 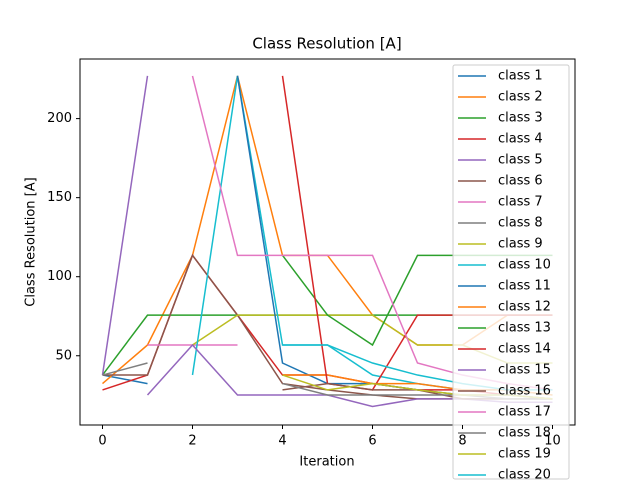 What do you see at coordinates (102, 441) in the screenshot?
I see `x-tick-label: 0` at bounding box center [102, 441].